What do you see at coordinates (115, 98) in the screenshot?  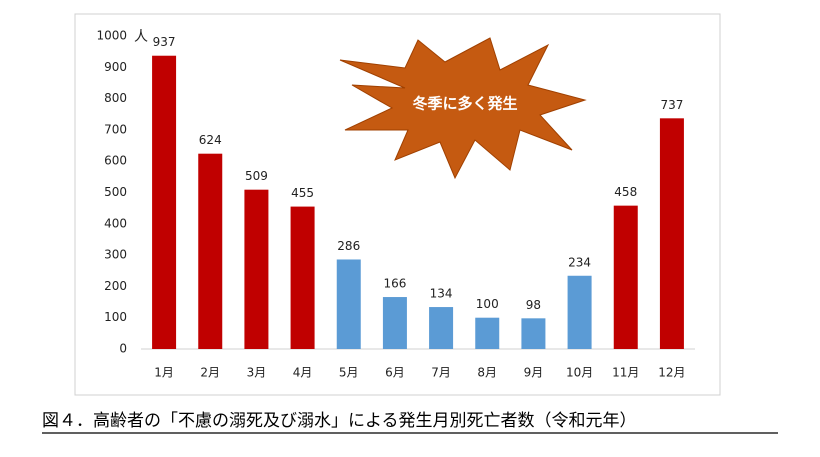 I see `y-tick-label: 800` at bounding box center [115, 98].